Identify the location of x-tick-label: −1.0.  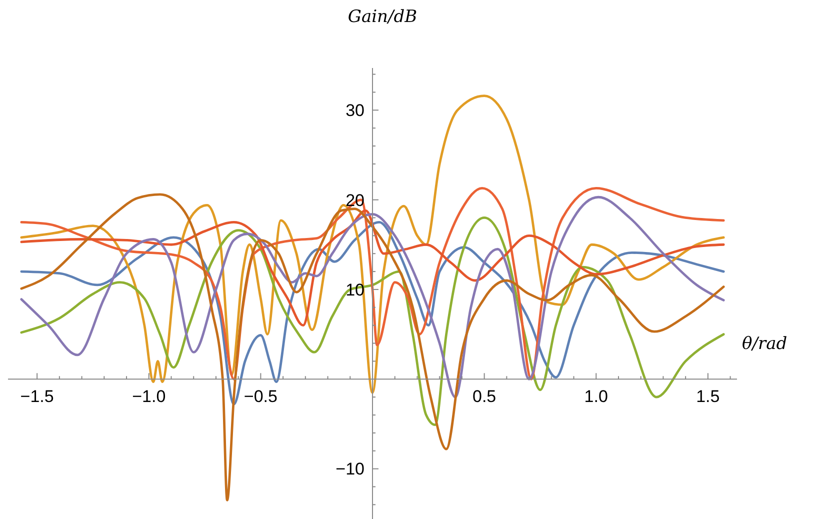
(149, 396).